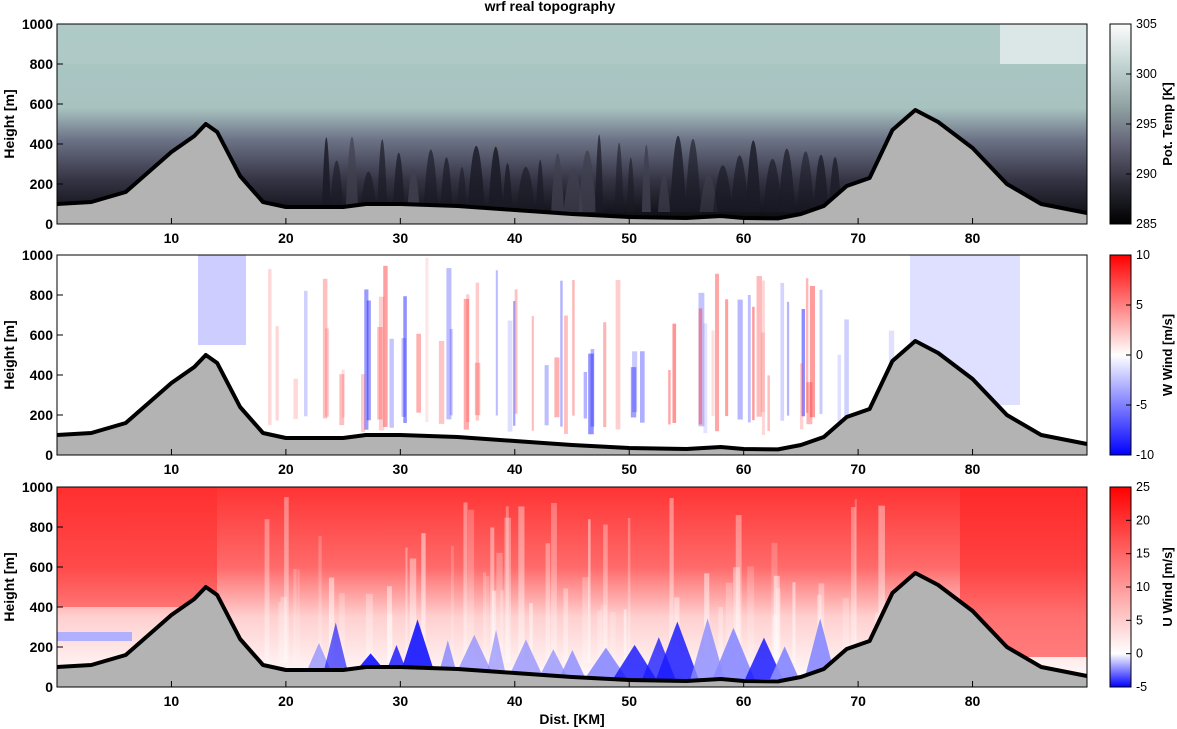 This screenshot has height=729, width=1177. I want to click on y-tick-label: 1000, so click(37, 255).